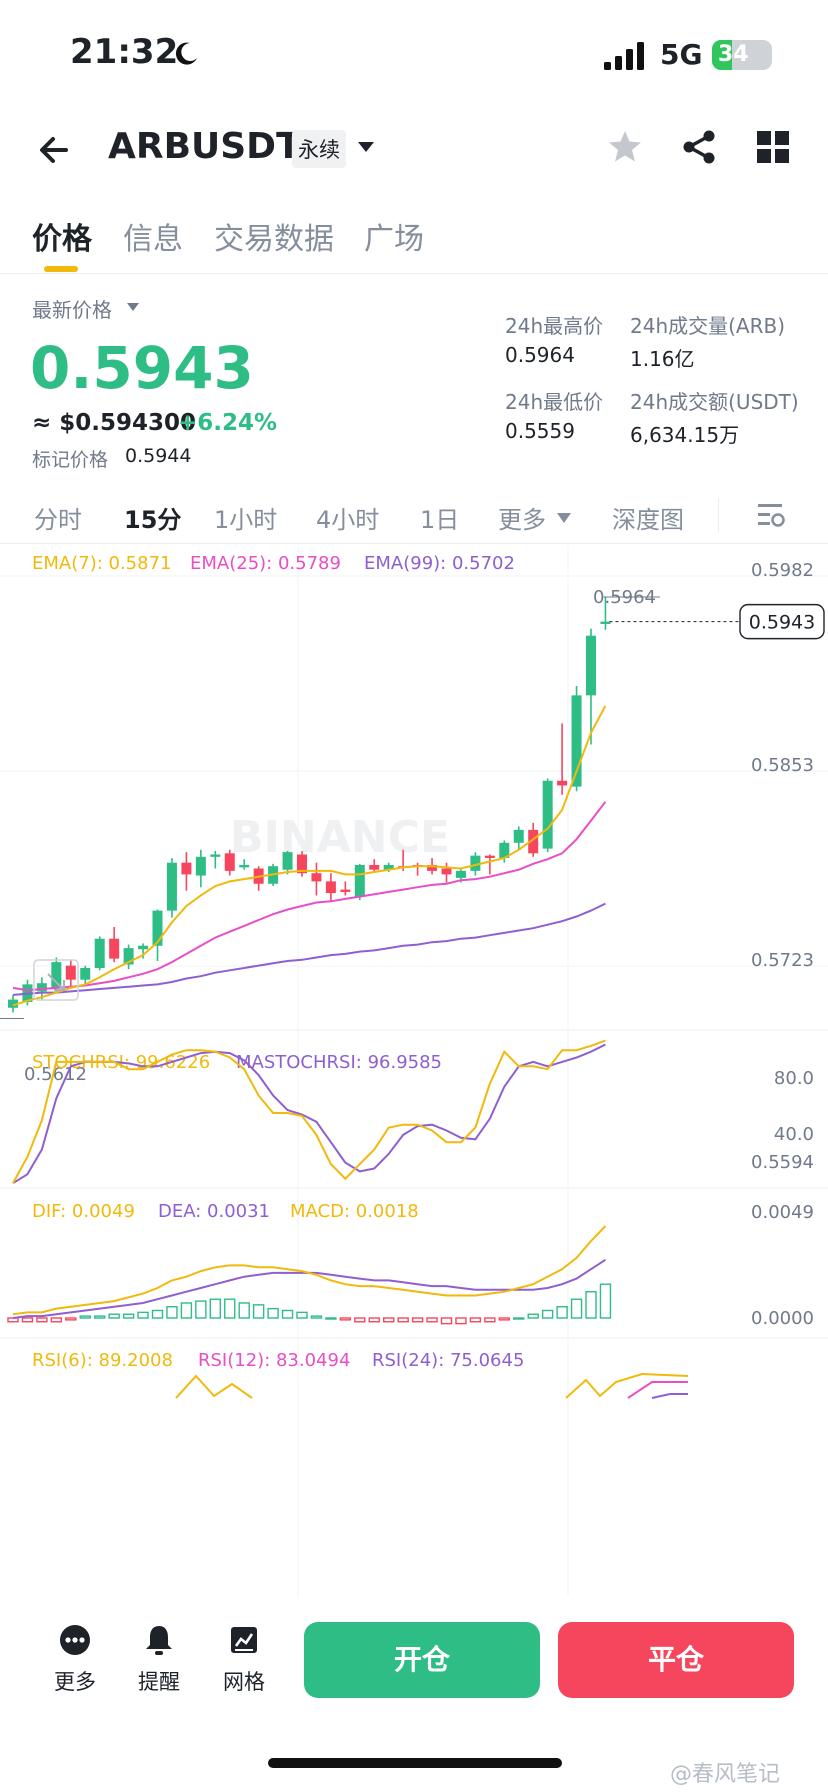 The width and height of the screenshot is (828, 1792). What do you see at coordinates (708, 326) in the screenshot?
I see `volume-label: 24h成交量(ARB)` at bounding box center [708, 326].